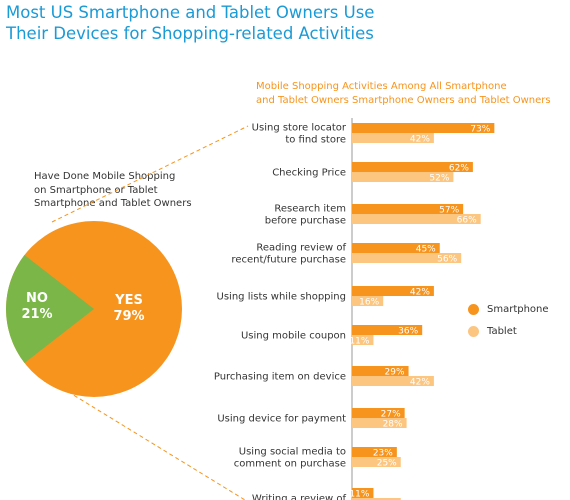 The image size is (570, 500). I want to click on legend-item-smartphone: Smartphone, so click(518, 309).